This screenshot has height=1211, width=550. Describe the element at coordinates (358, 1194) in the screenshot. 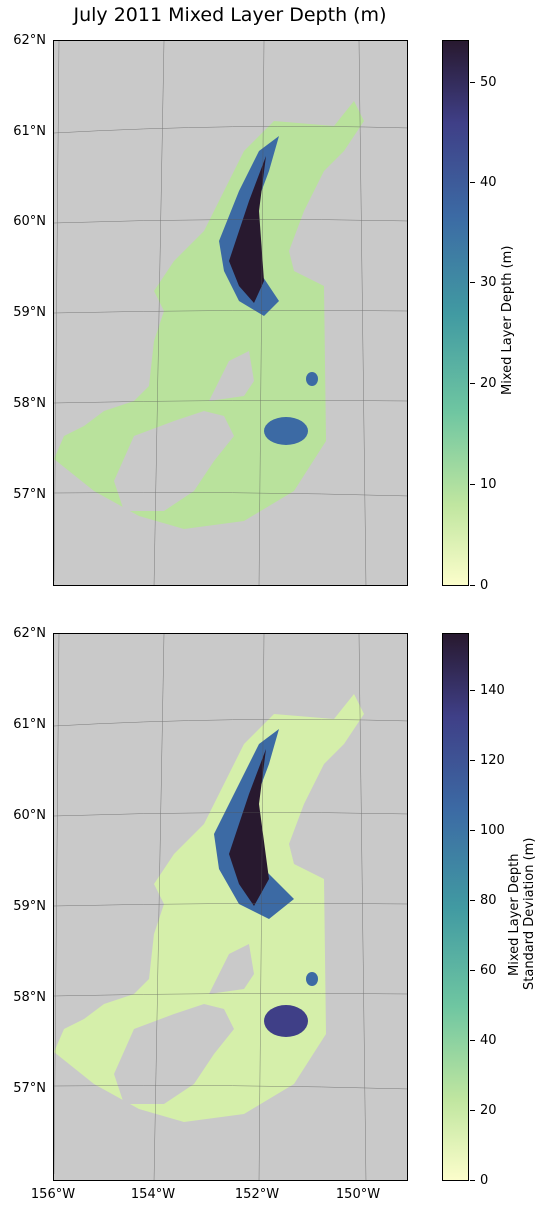

I see `lon-label: 150°W` at that location.